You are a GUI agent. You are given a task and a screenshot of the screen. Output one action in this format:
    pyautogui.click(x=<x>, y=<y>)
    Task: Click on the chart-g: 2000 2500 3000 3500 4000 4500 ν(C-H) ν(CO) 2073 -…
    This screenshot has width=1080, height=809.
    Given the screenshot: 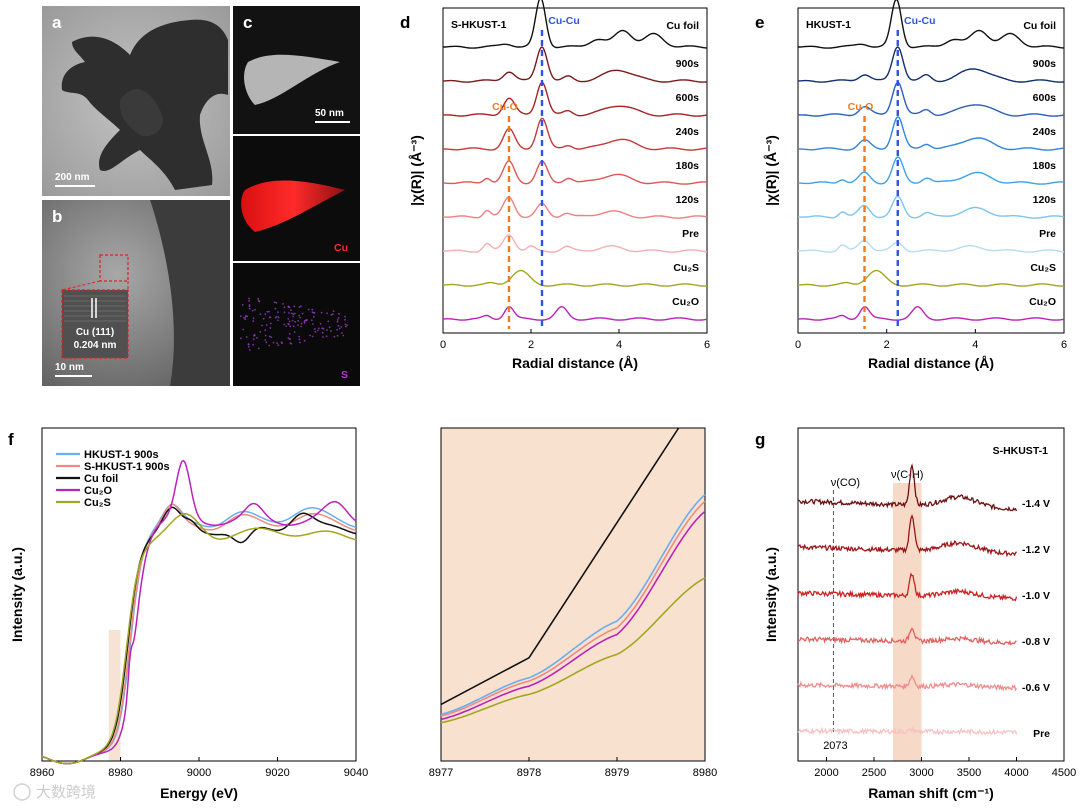 What is the action you would take?
    pyautogui.click(x=919, y=614)
    